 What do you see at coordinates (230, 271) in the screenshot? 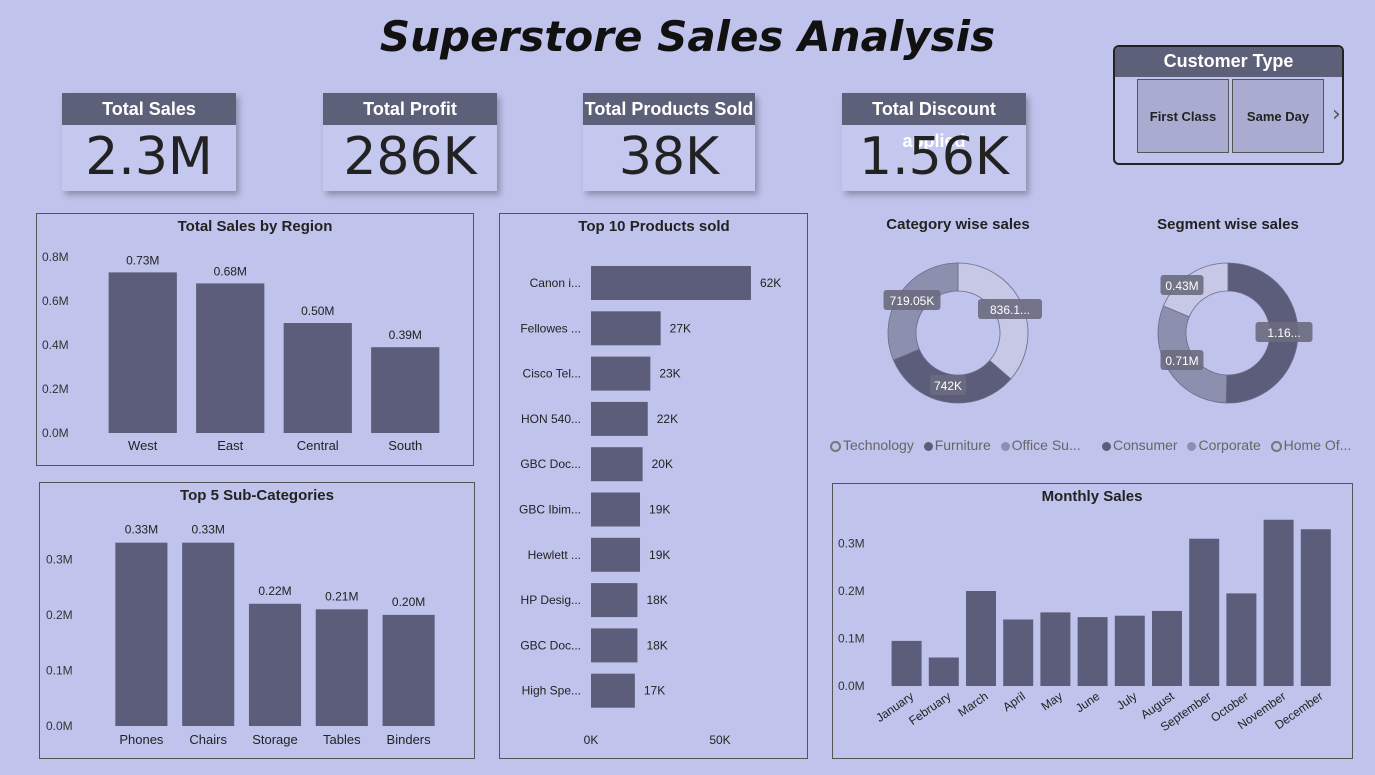
I see `data-label: 0.68M` at bounding box center [230, 271].